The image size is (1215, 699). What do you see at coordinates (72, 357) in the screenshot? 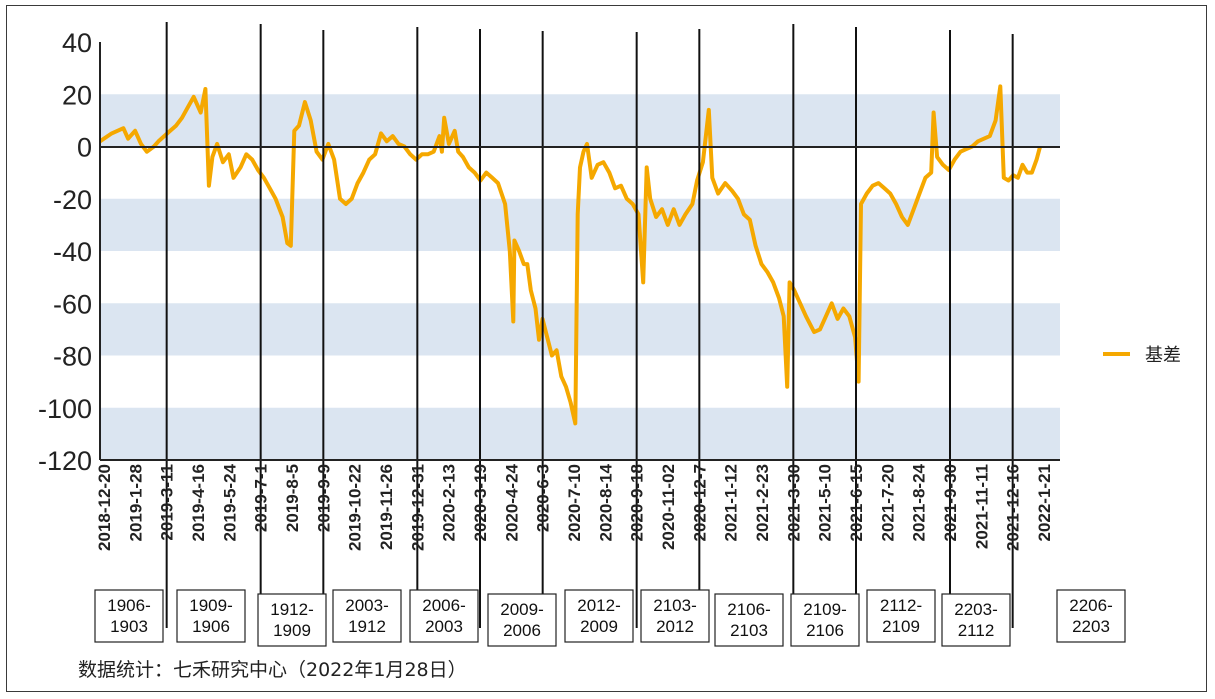
I see `y-tick-label: -80` at bounding box center [72, 357].